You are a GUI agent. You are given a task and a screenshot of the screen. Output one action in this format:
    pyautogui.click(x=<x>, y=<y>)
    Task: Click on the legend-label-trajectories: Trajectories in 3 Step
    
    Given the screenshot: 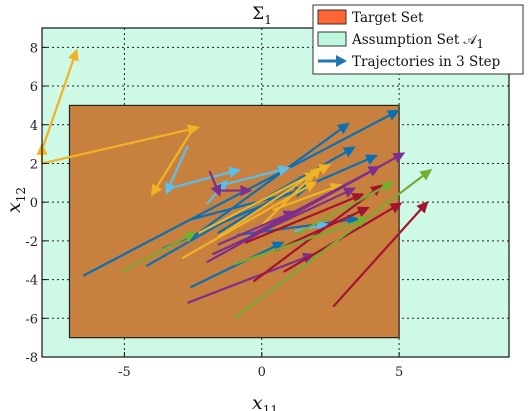 What is the action you would take?
    pyautogui.click(x=426, y=62)
    